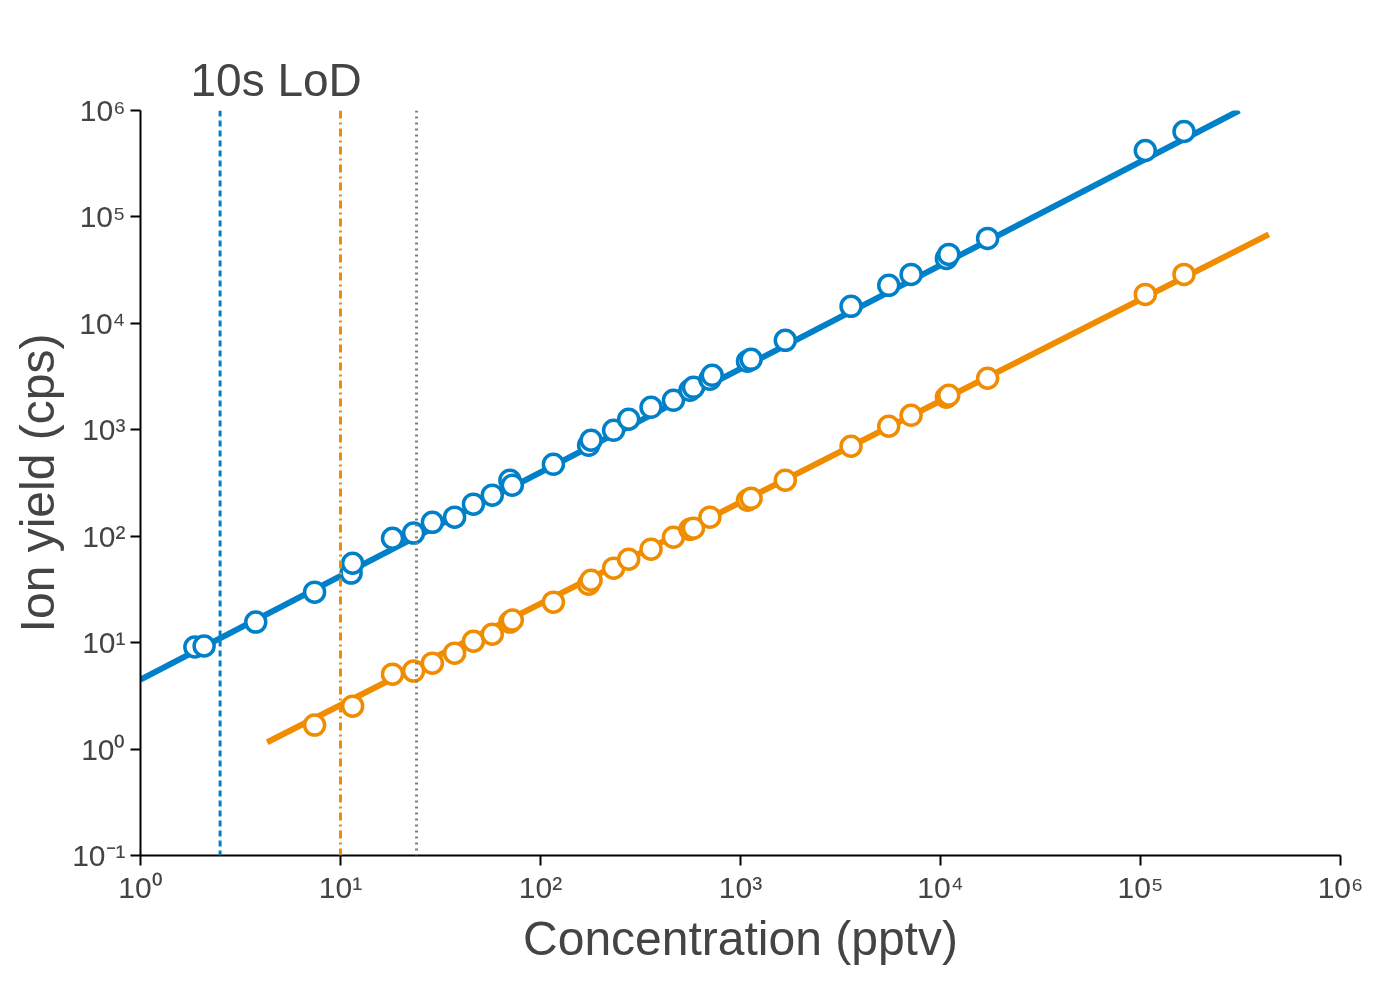  What do you see at coordinates (104, 536) in the screenshot?
I see `y-tick-label: 10²` at bounding box center [104, 536].